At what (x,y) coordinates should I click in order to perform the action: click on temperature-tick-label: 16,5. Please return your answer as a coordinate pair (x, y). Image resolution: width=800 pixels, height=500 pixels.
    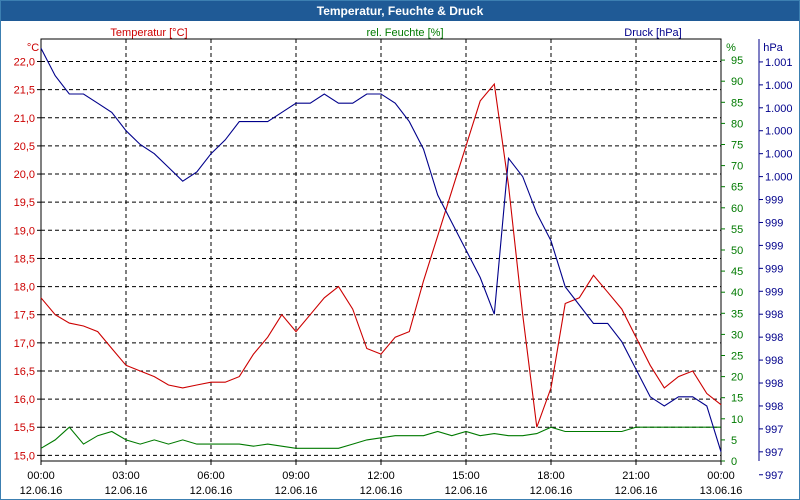
    Looking at the image, I should click on (24, 372).